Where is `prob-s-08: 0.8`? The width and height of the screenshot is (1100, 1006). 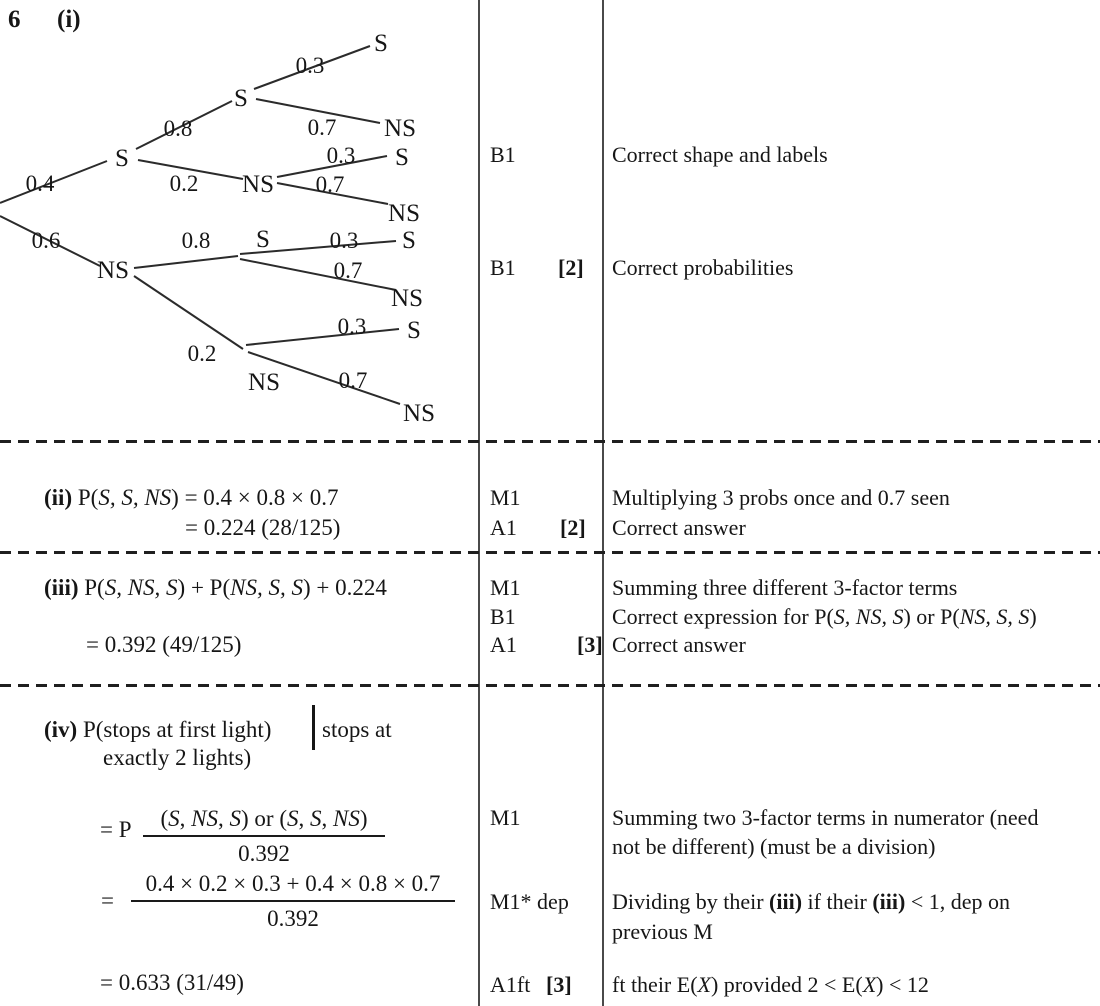
prob-s-08: 0.8 is located at coordinates (178, 128).